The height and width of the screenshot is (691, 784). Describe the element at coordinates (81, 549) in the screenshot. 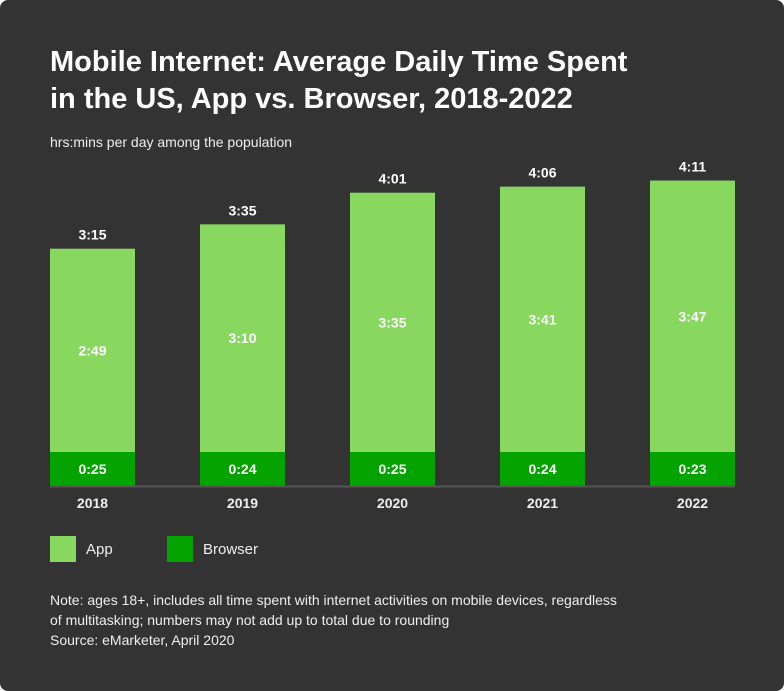

I see `legend-item-app: App` at that location.